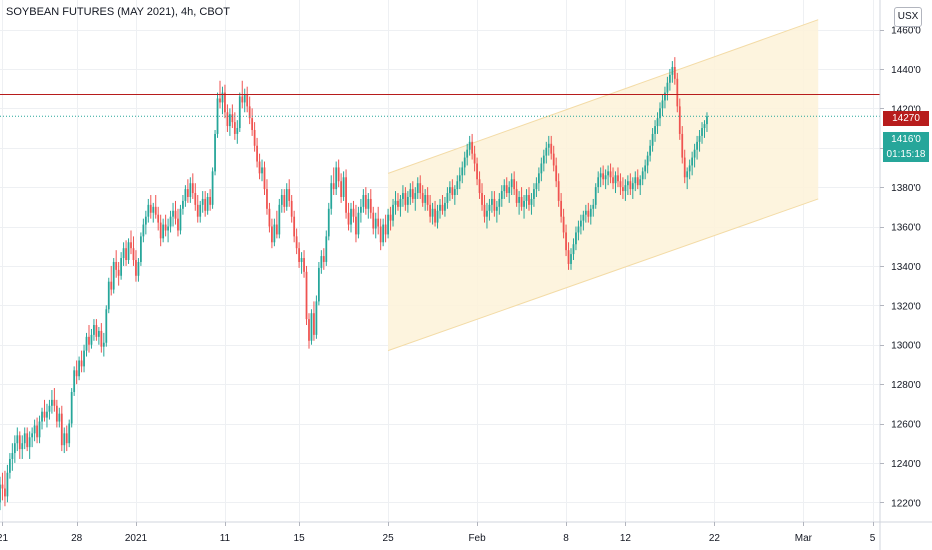  I want to click on channel-upper-line, so click(603, 96).